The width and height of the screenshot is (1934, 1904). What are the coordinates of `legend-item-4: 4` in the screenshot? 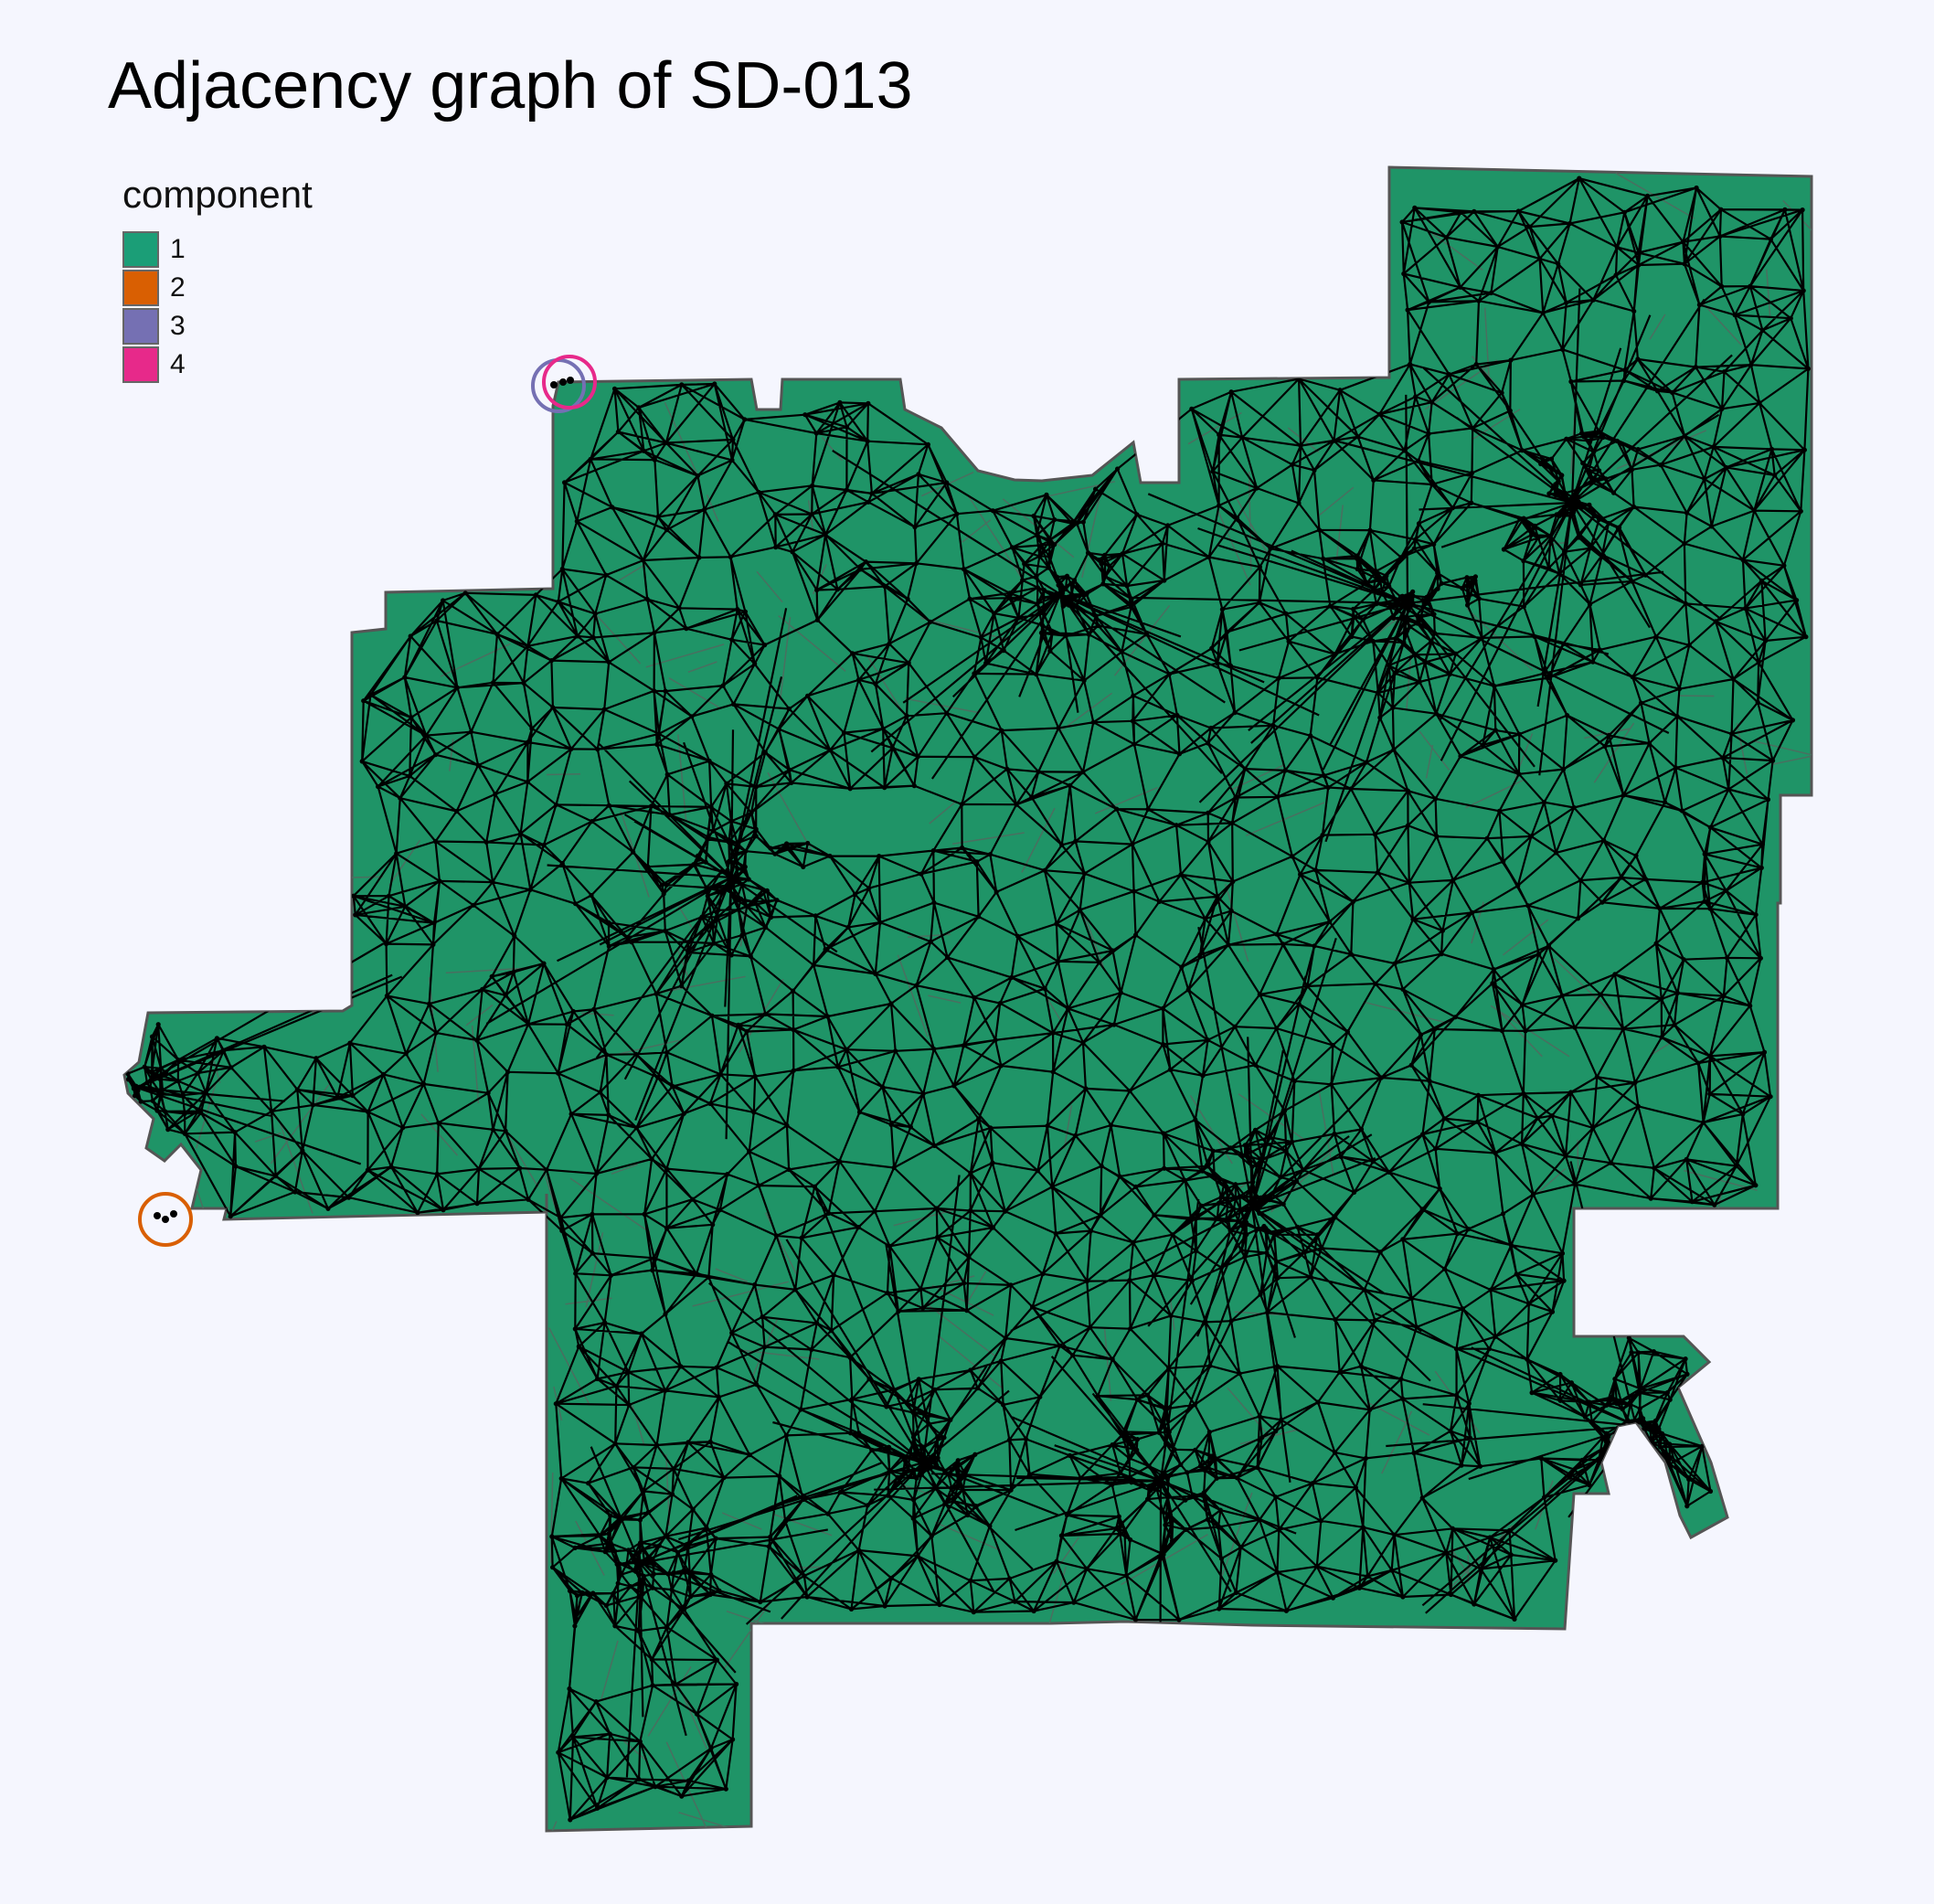 It's located at (217, 365).